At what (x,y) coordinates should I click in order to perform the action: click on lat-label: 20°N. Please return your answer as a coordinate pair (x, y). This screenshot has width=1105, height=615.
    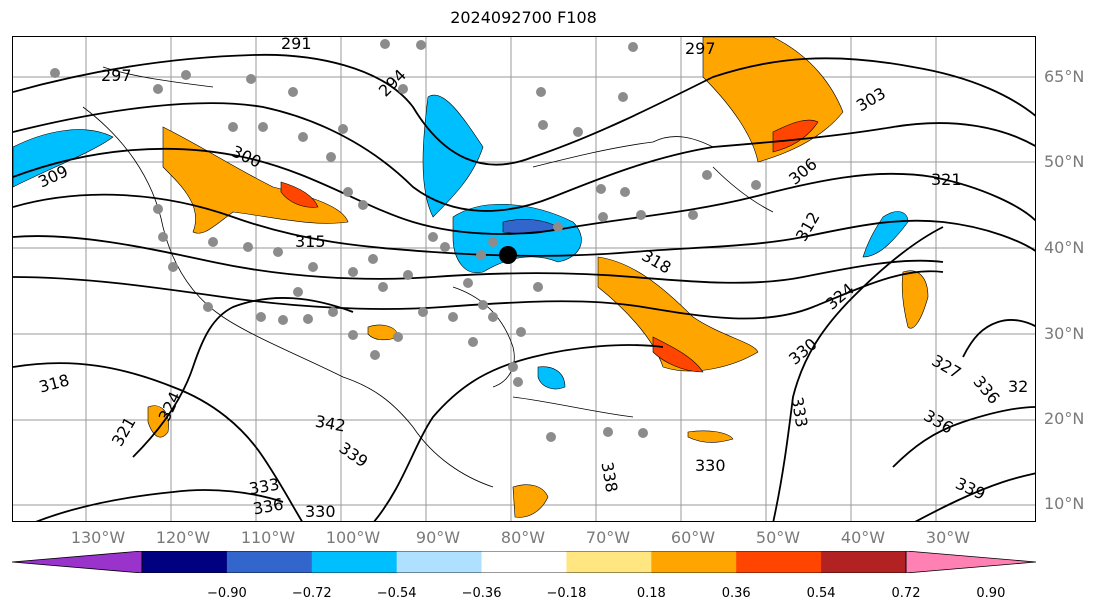
    Looking at the image, I should click on (1064, 418).